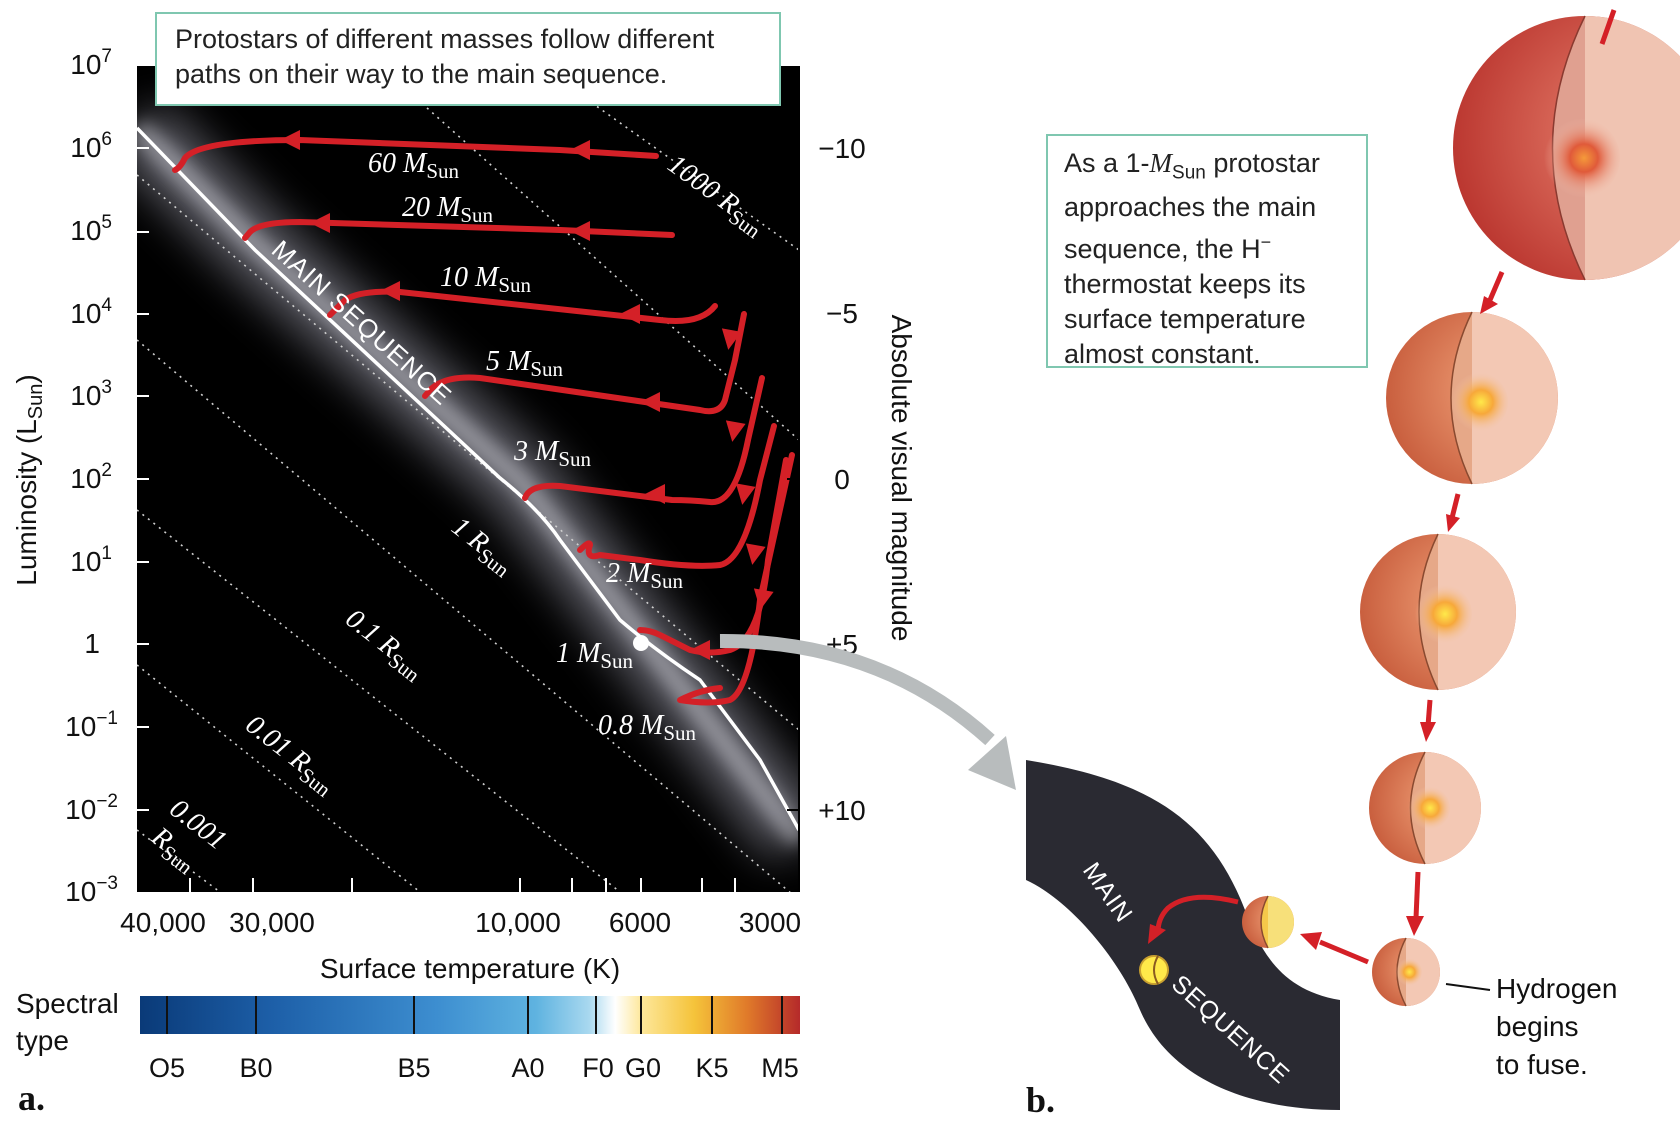 This screenshot has width=1680, height=1134. I want to click on svg-text: −10, so click(842, 148).